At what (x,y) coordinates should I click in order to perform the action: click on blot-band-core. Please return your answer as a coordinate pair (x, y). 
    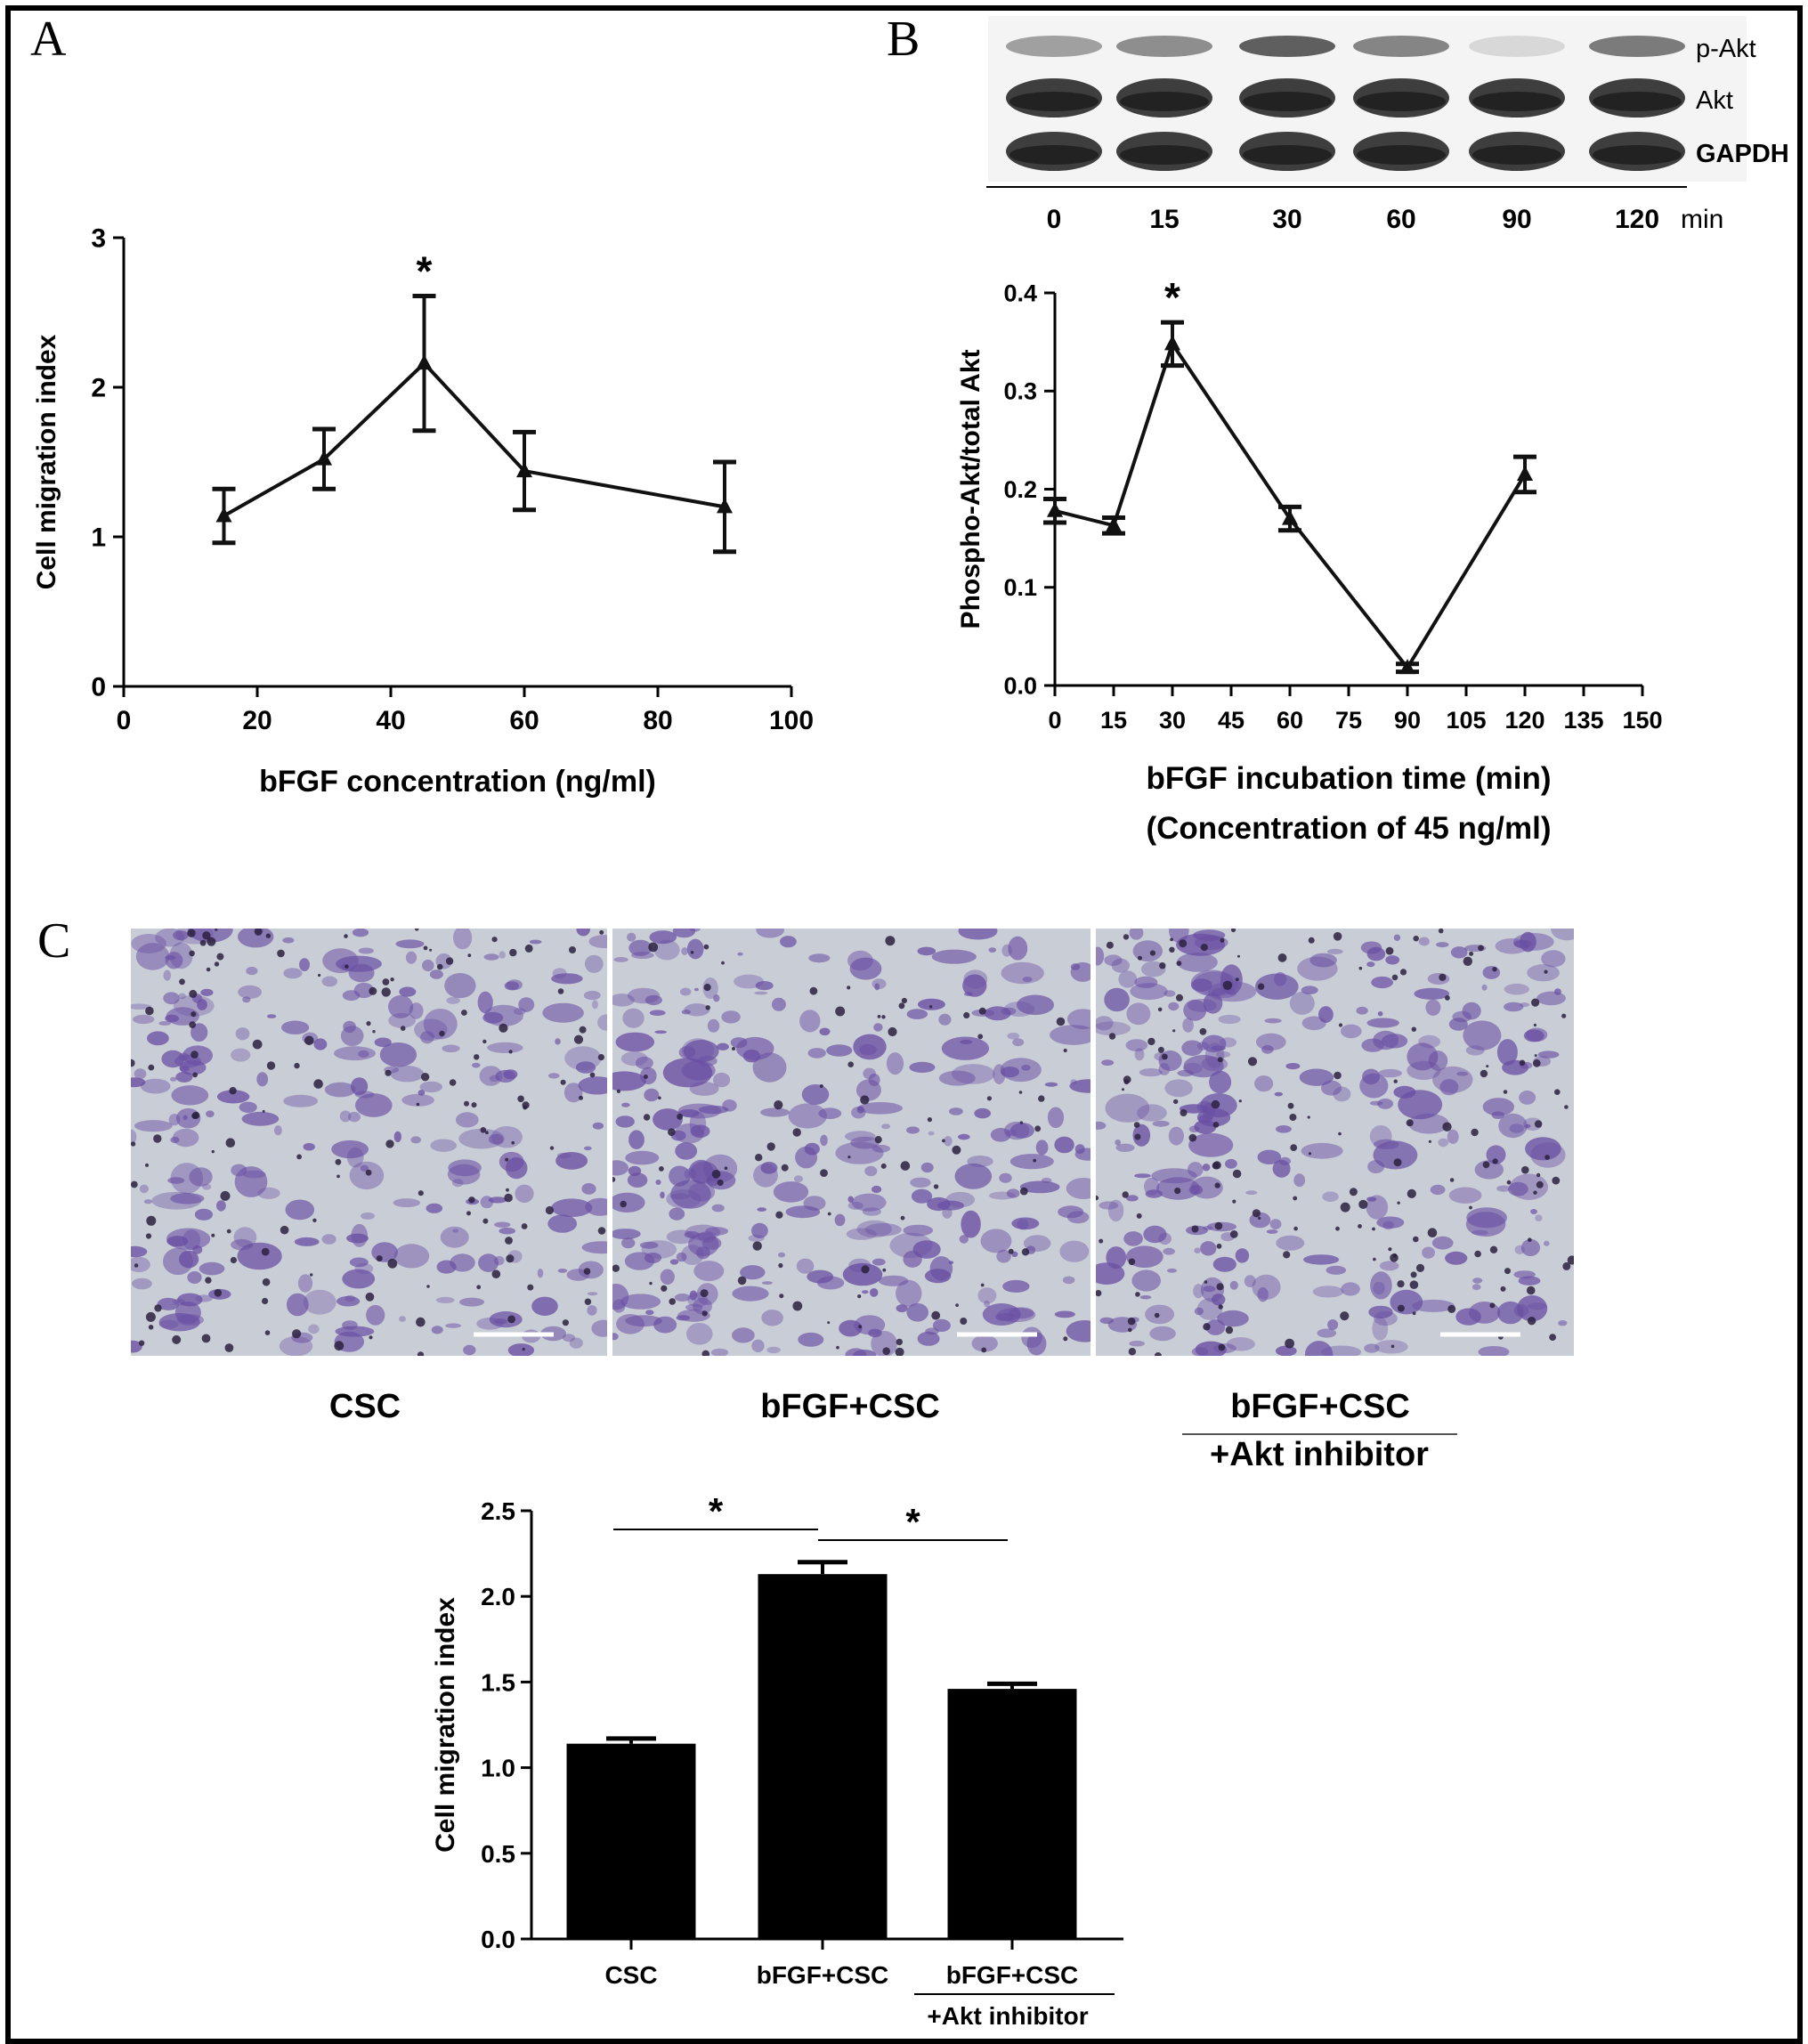
    Looking at the image, I should click on (1516, 155).